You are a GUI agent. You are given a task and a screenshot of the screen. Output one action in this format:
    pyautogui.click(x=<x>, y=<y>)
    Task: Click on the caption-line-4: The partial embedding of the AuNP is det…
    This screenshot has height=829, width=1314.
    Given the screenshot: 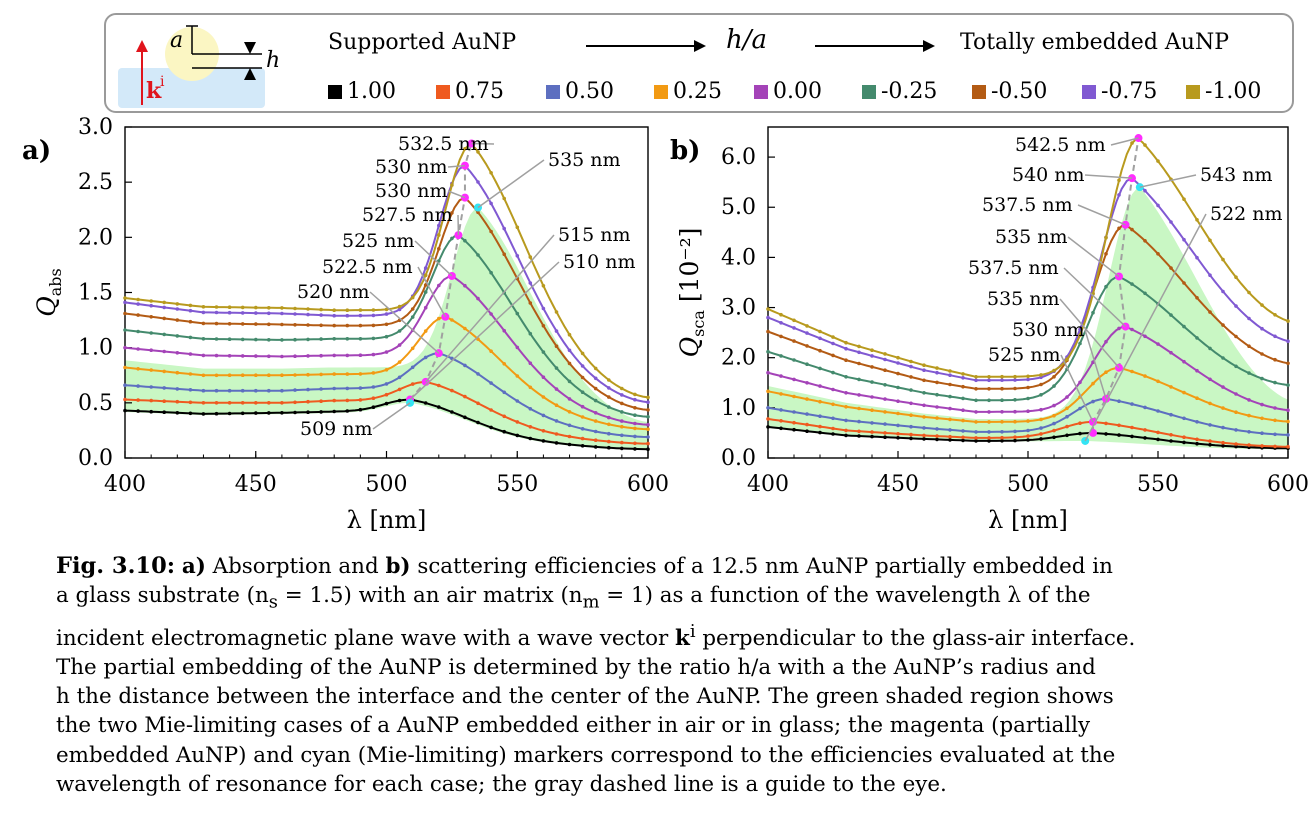 What is the action you would take?
    pyautogui.click(x=576, y=668)
    